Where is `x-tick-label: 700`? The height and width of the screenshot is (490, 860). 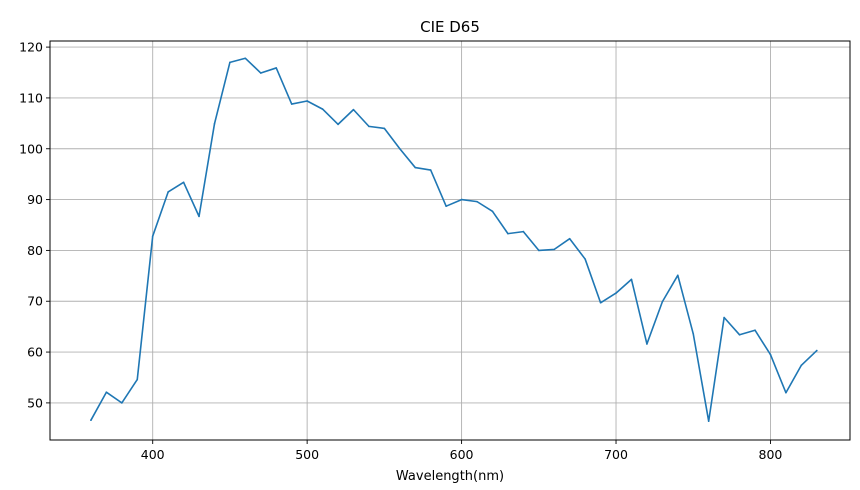
x-tick-label: 700 is located at coordinates (616, 454).